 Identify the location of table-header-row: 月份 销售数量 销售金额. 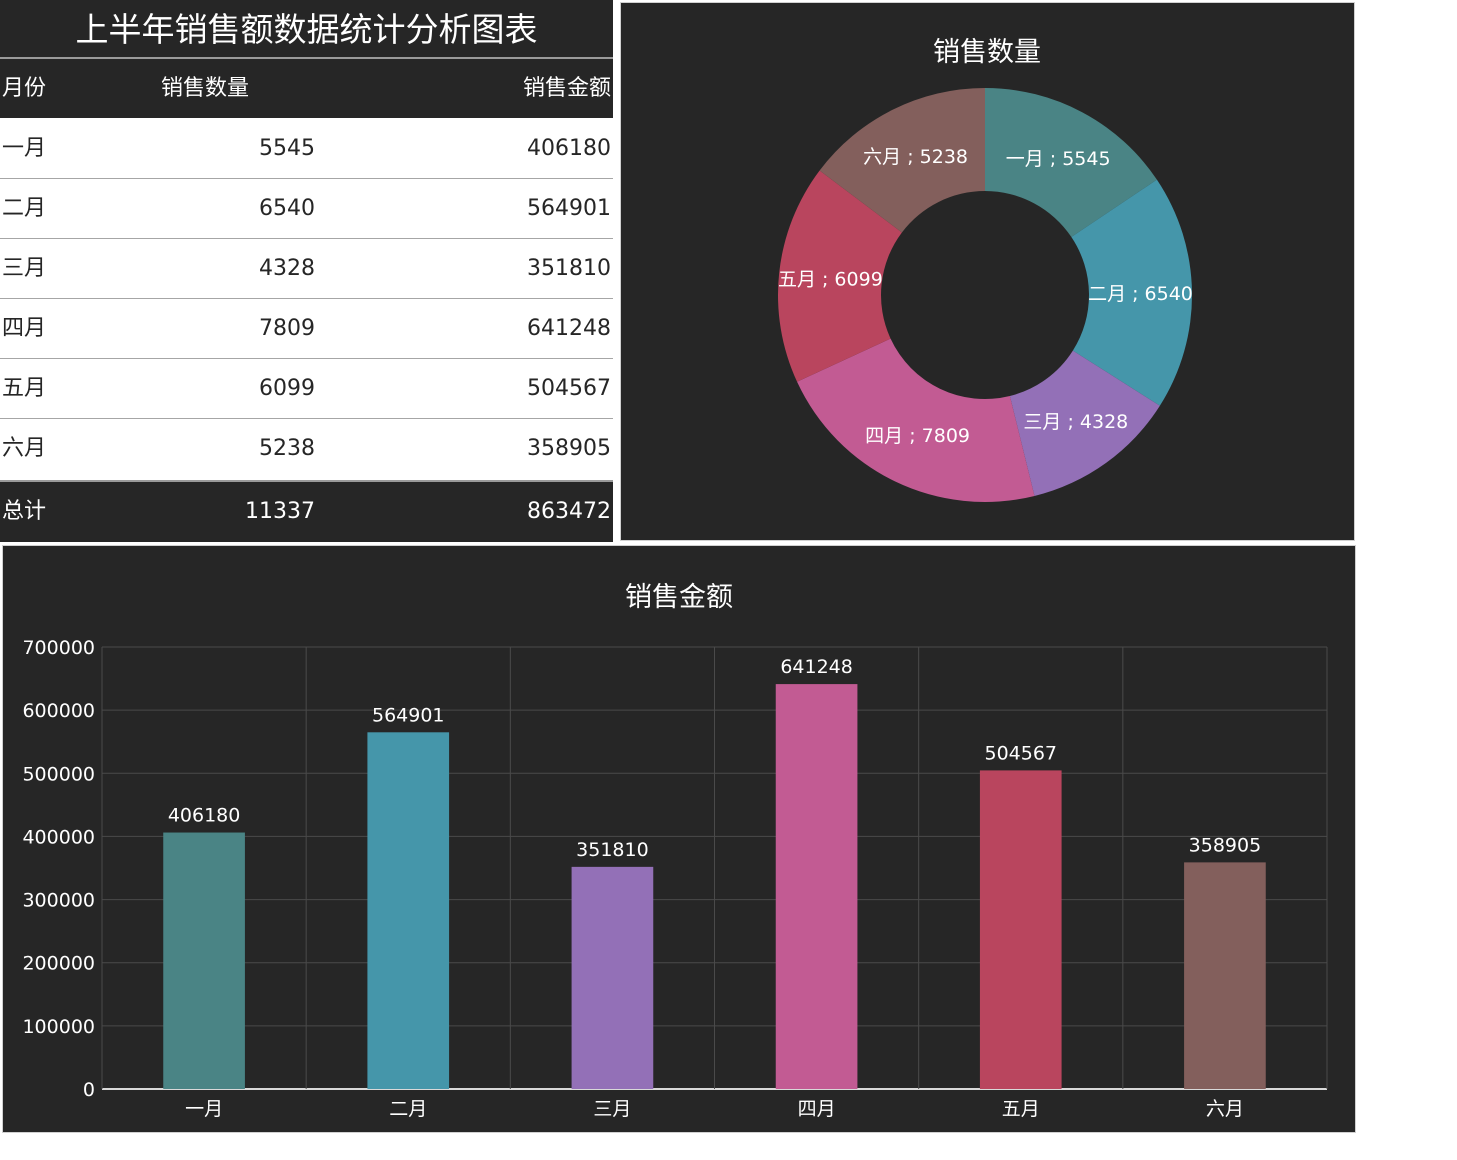
(306, 88).